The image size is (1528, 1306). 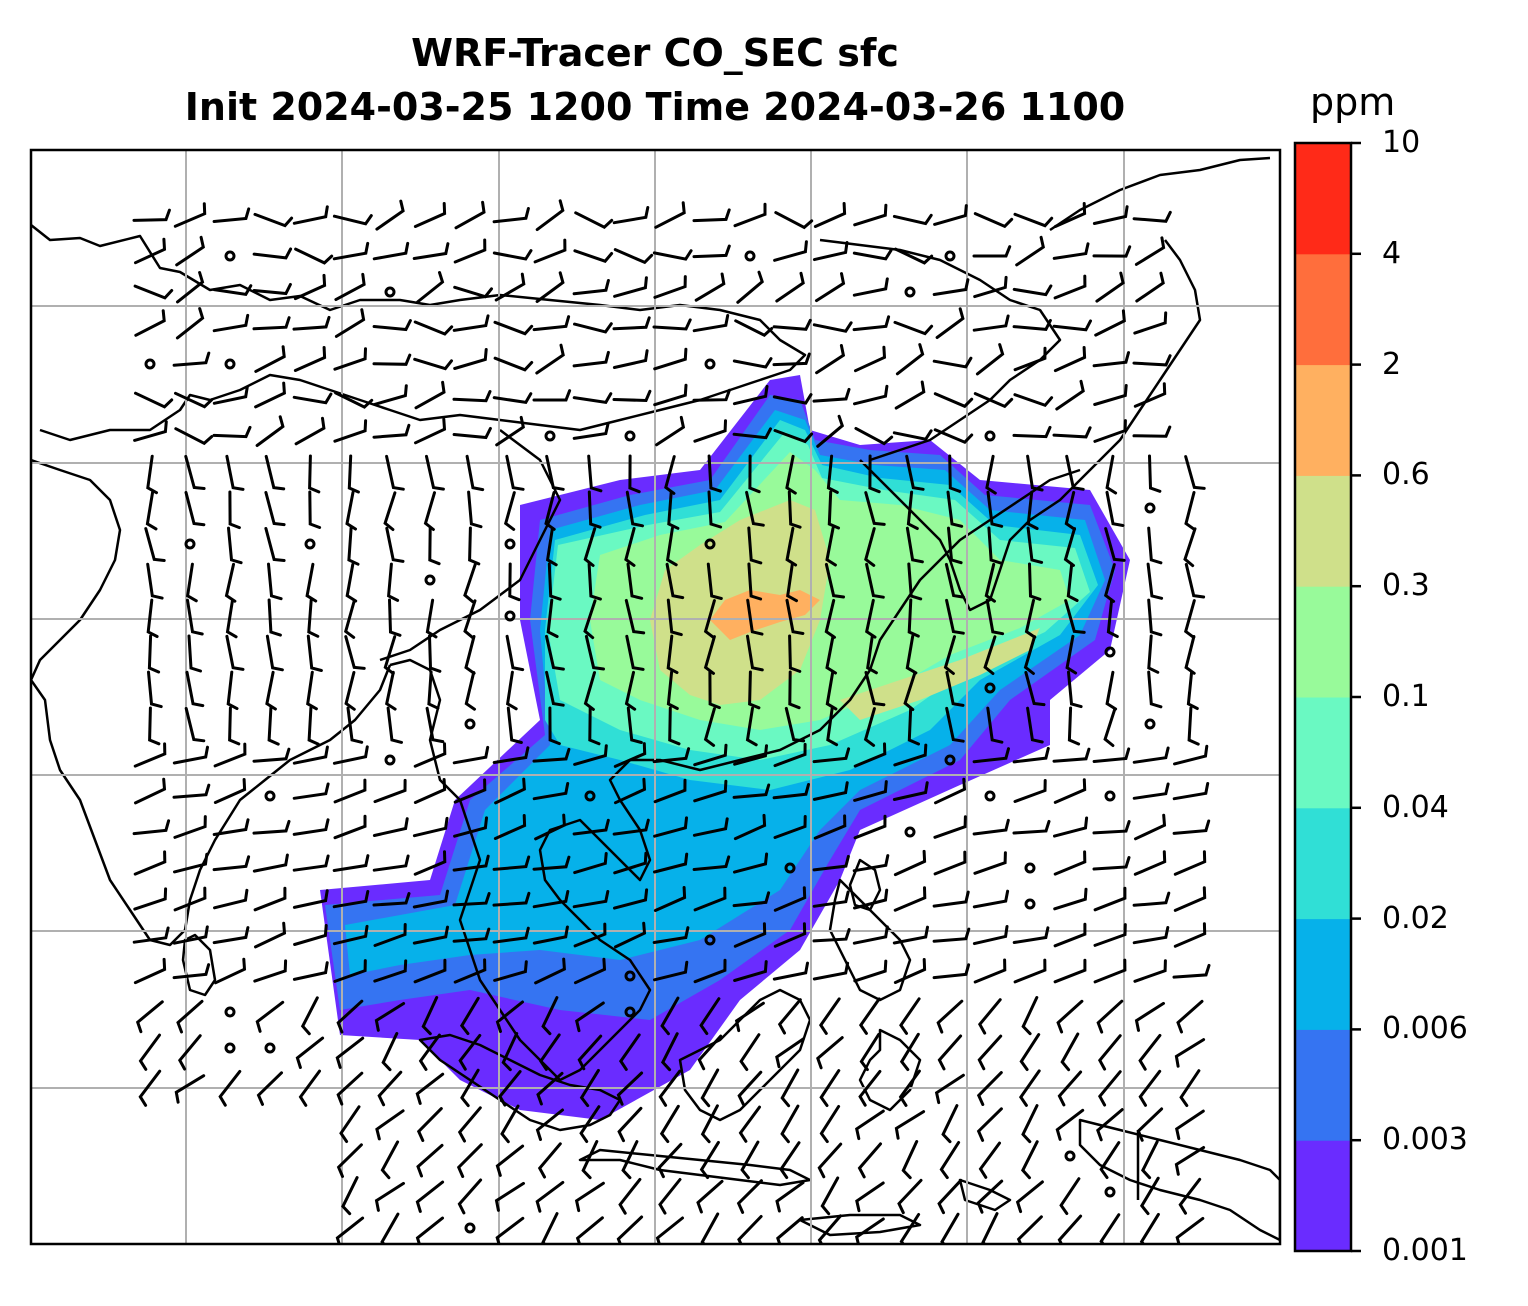 I want to click on coastline-sulawesi, so click(x=890, y=1070).